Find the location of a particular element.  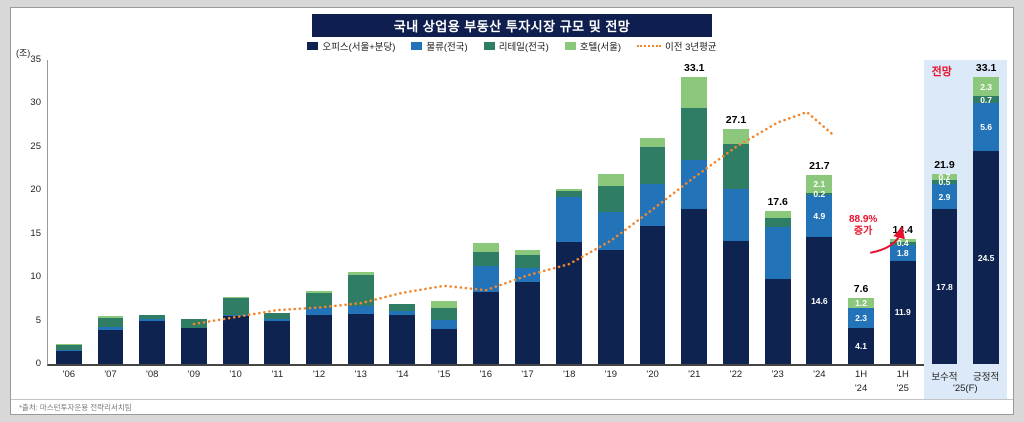

bar-slot: '06 is located at coordinates (69, 220).